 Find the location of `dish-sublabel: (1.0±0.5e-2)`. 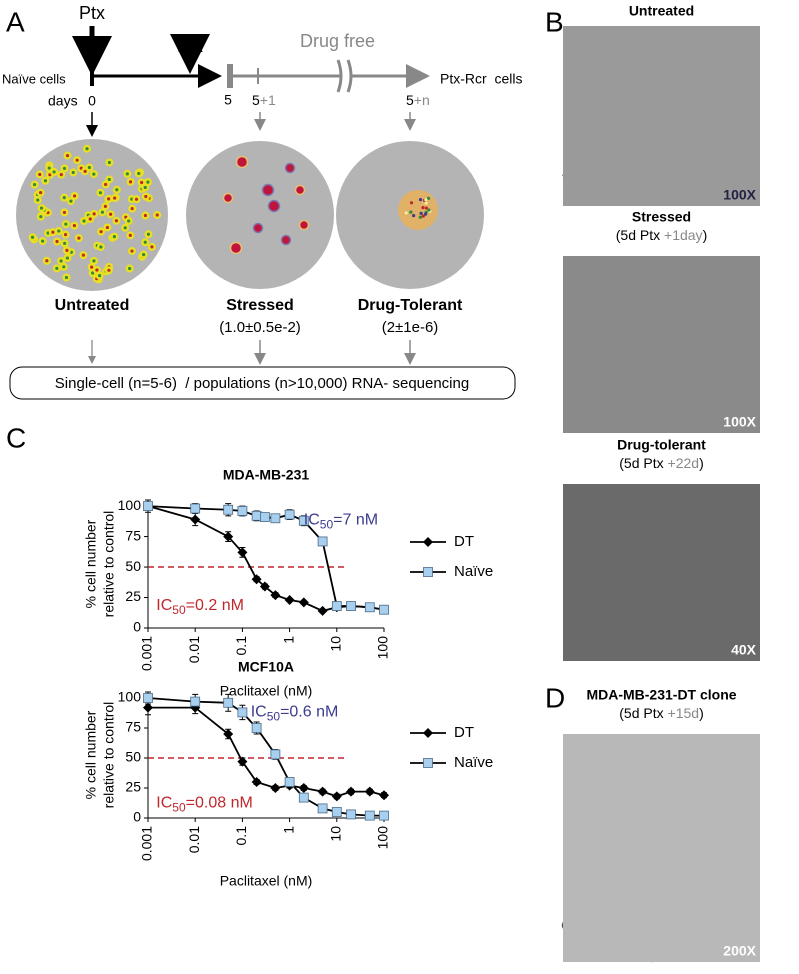

dish-sublabel: (1.0±0.5e-2) is located at coordinates (260, 327).